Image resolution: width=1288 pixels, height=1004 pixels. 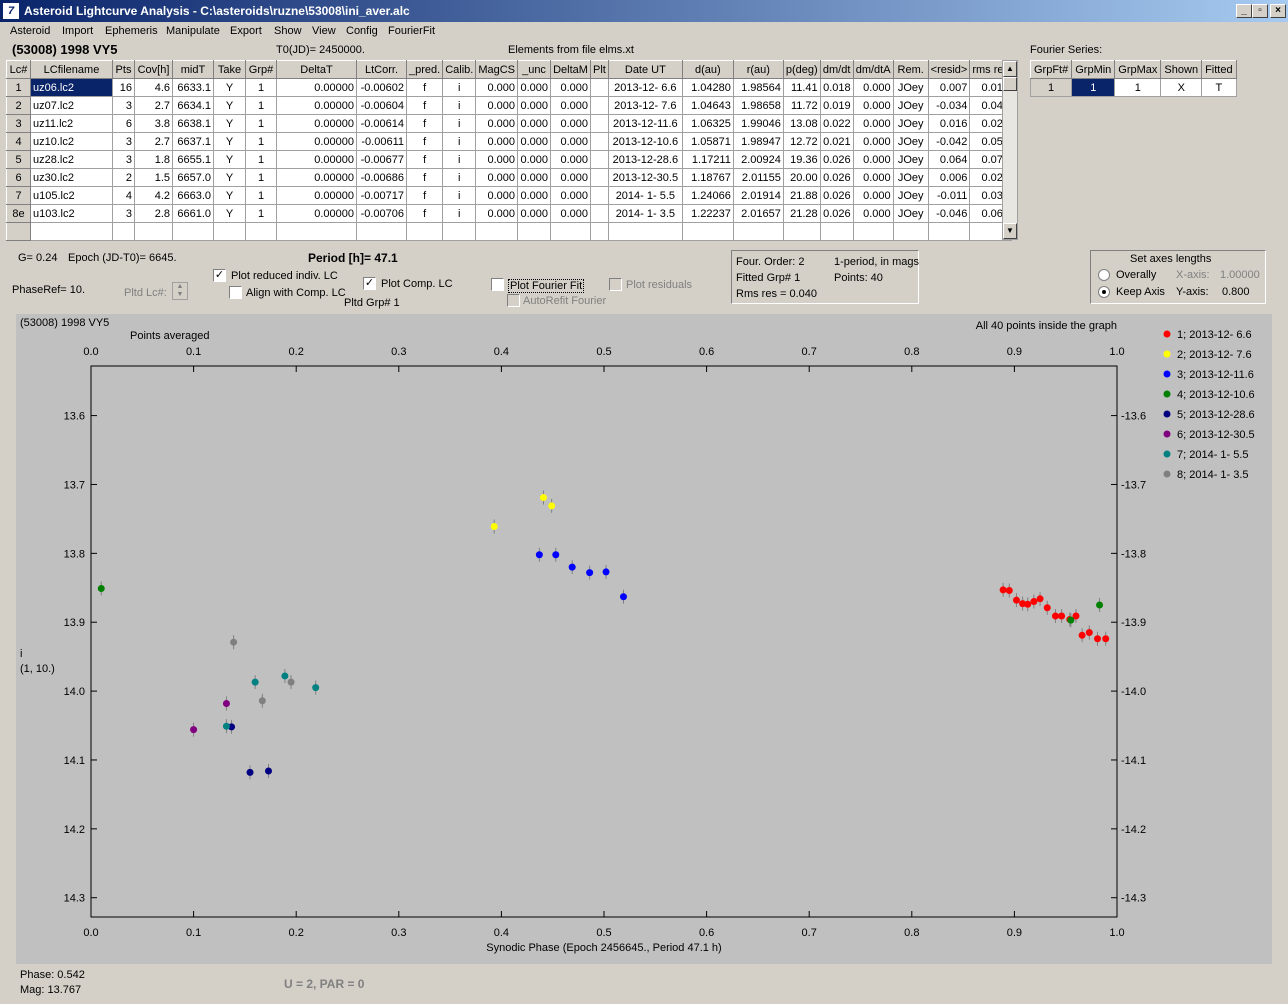 I want to click on row-header: 4, so click(x=18, y=141).